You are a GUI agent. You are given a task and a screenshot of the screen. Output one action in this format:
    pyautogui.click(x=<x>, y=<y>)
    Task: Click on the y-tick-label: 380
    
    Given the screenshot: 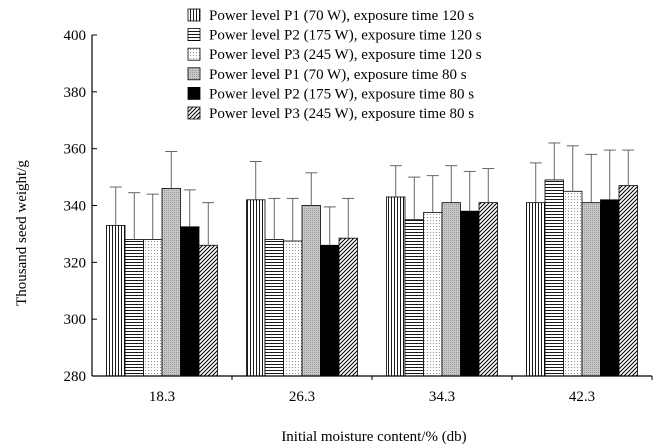 What is the action you would take?
    pyautogui.click(x=75, y=93)
    